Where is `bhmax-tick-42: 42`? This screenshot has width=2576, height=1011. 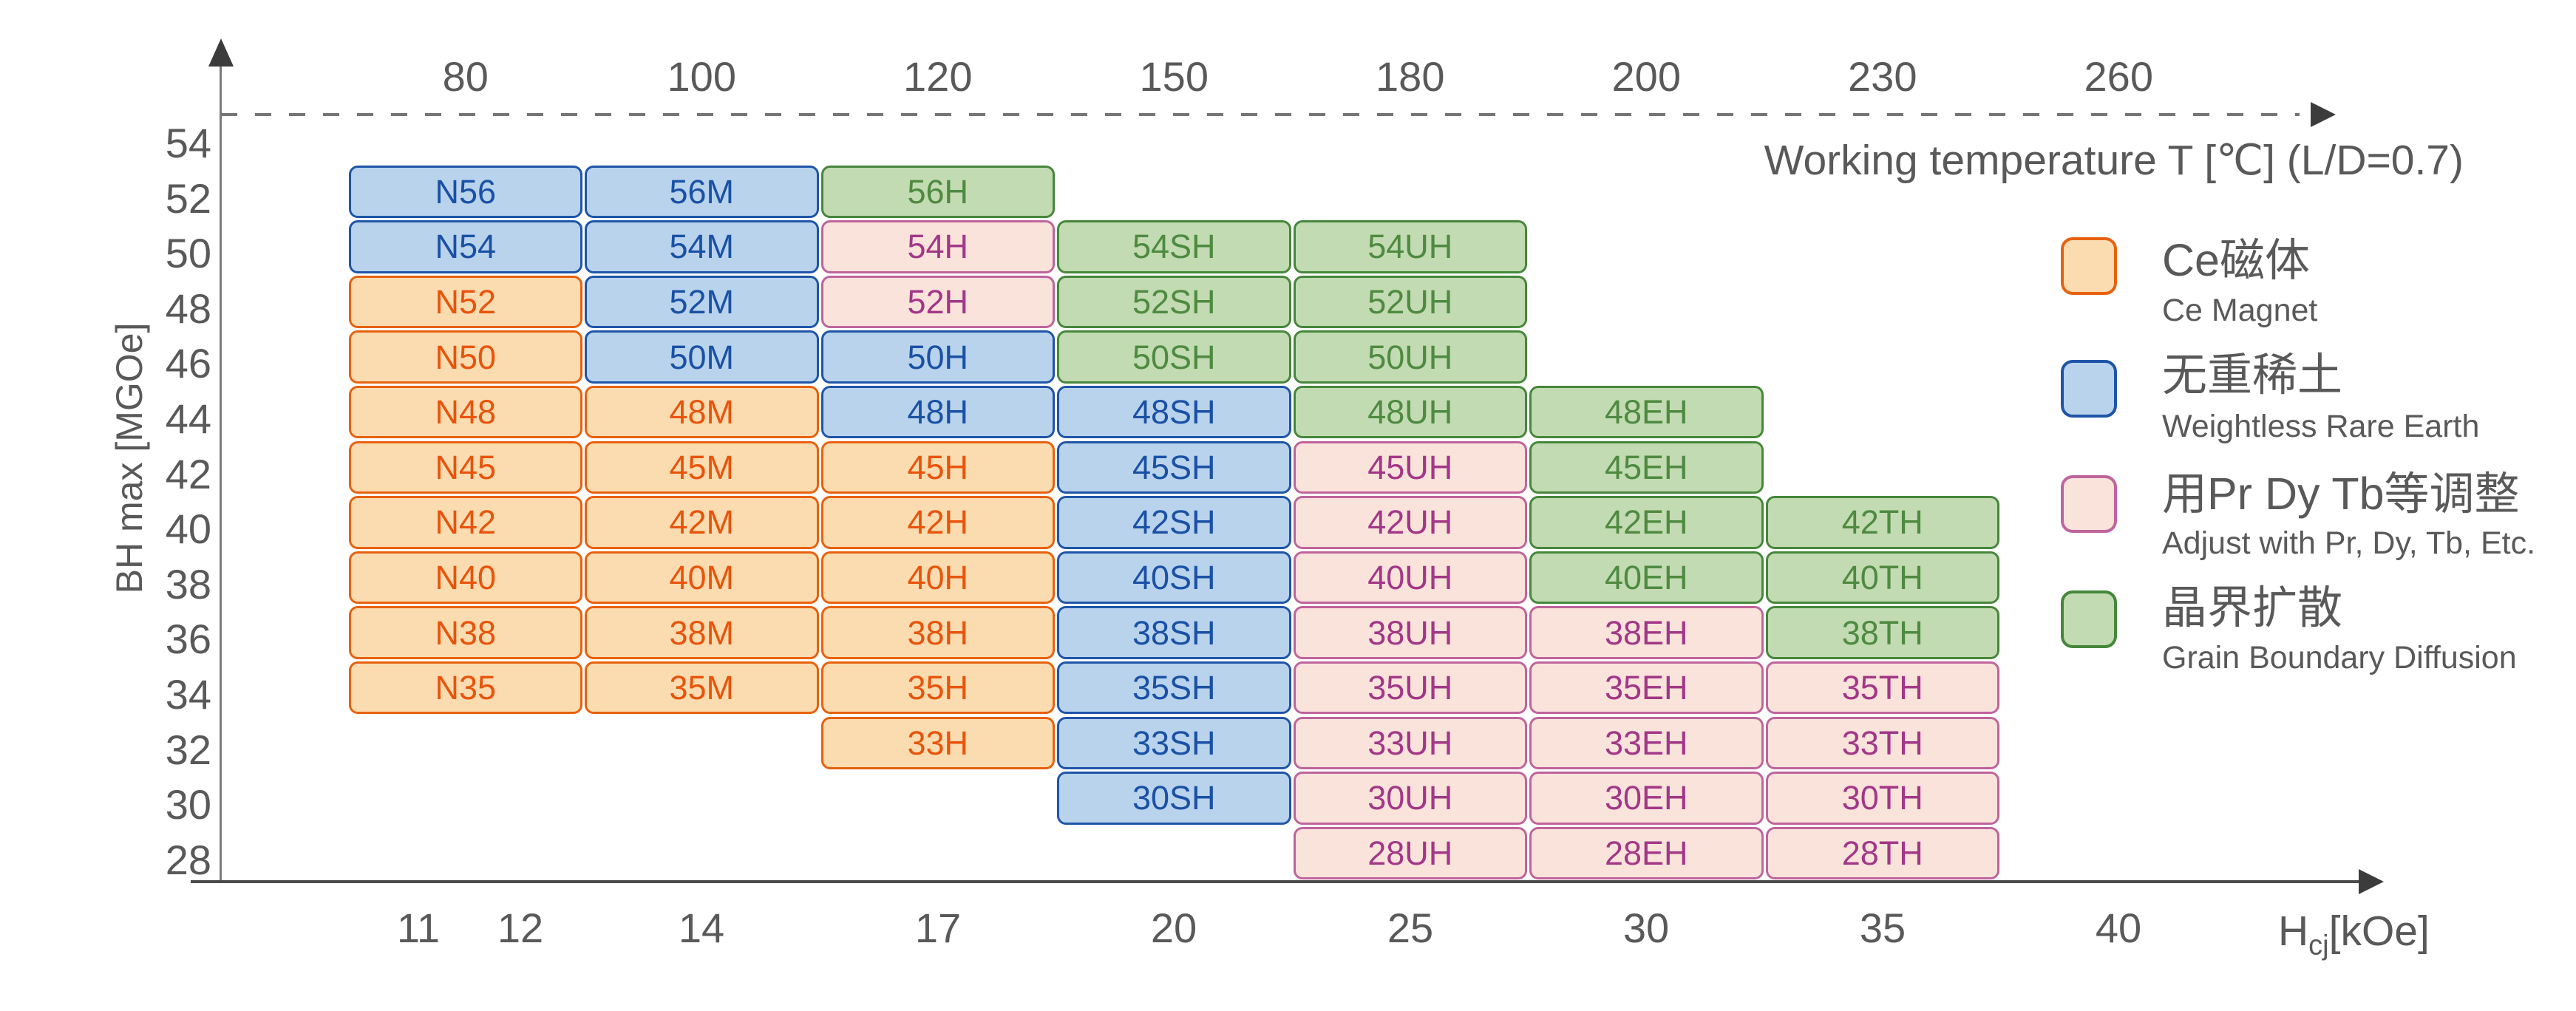
bhmax-tick-42: 42 is located at coordinates (188, 474).